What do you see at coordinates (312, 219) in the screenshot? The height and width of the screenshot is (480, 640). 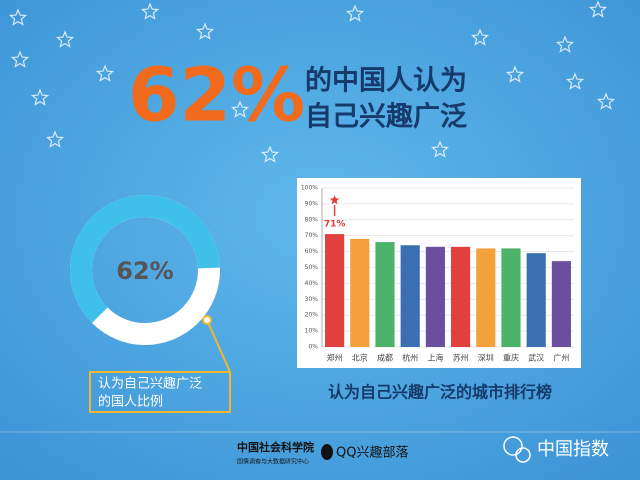 I see `y-tick-label: 80%` at bounding box center [312, 219].